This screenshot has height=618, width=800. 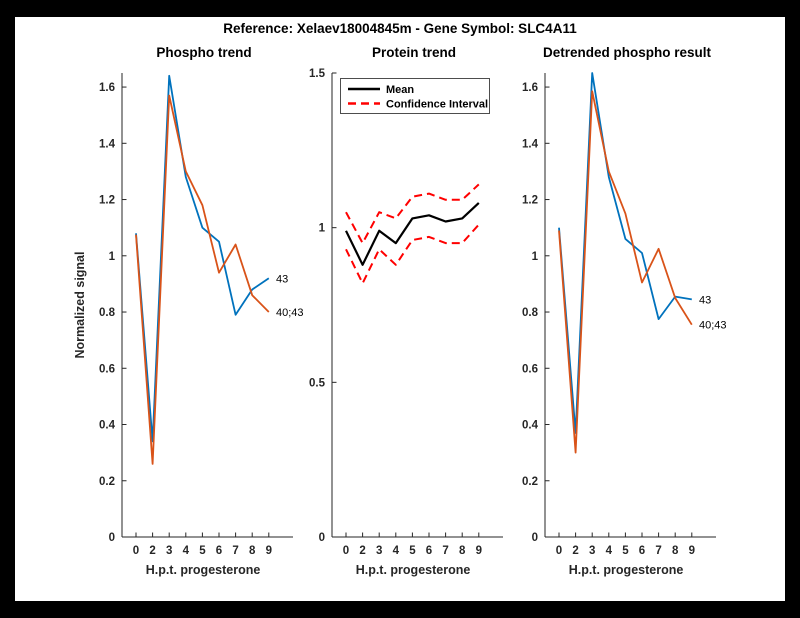 I want to click on series-line-mean, so click(x=412, y=234).